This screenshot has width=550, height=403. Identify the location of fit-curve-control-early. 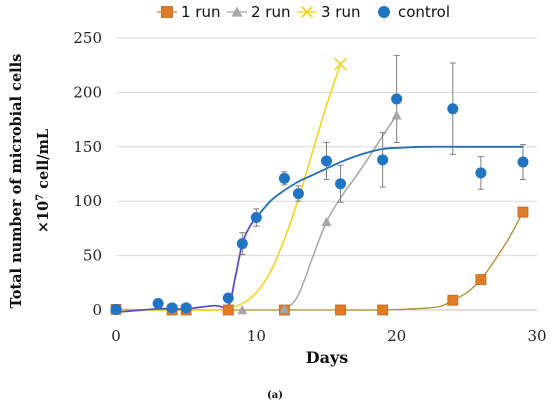
(186, 265).